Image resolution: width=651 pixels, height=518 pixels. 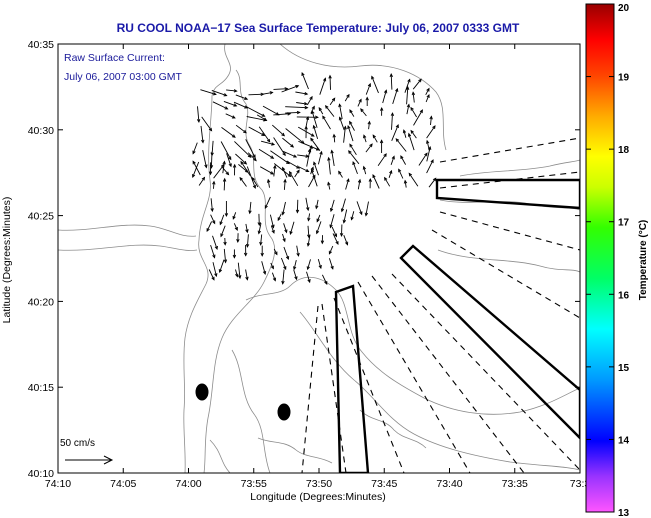 I want to click on colorbar-tick-label: 17, so click(x=624, y=223).